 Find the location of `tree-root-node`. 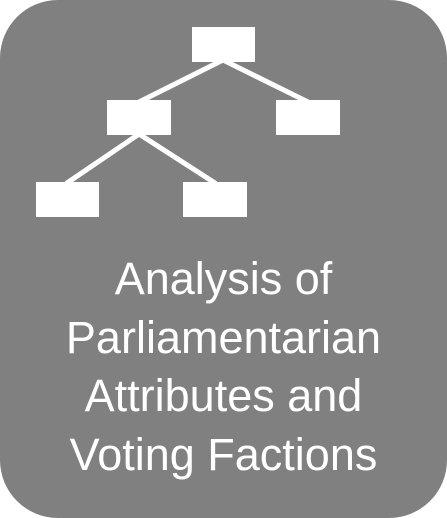

tree-root-node is located at coordinates (223, 44).